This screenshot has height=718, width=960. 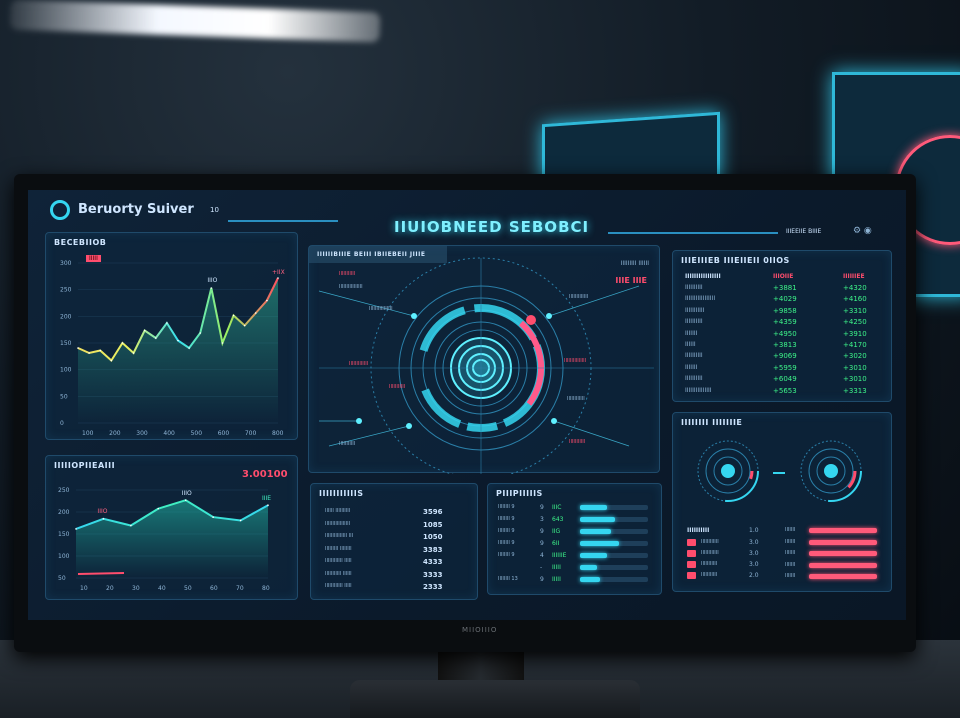 What do you see at coordinates (433, 512) in the screenshot?
I see `stat-value: 3596` at bounding box center [433, 512].